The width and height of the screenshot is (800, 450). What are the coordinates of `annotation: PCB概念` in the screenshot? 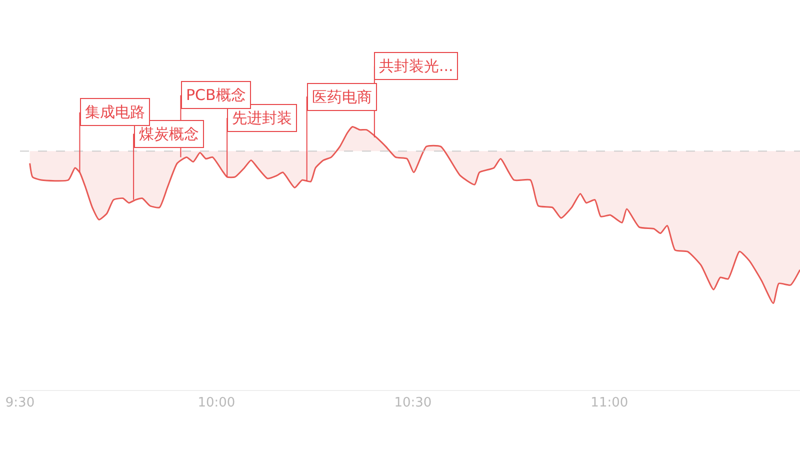 It's located at (216, 95).